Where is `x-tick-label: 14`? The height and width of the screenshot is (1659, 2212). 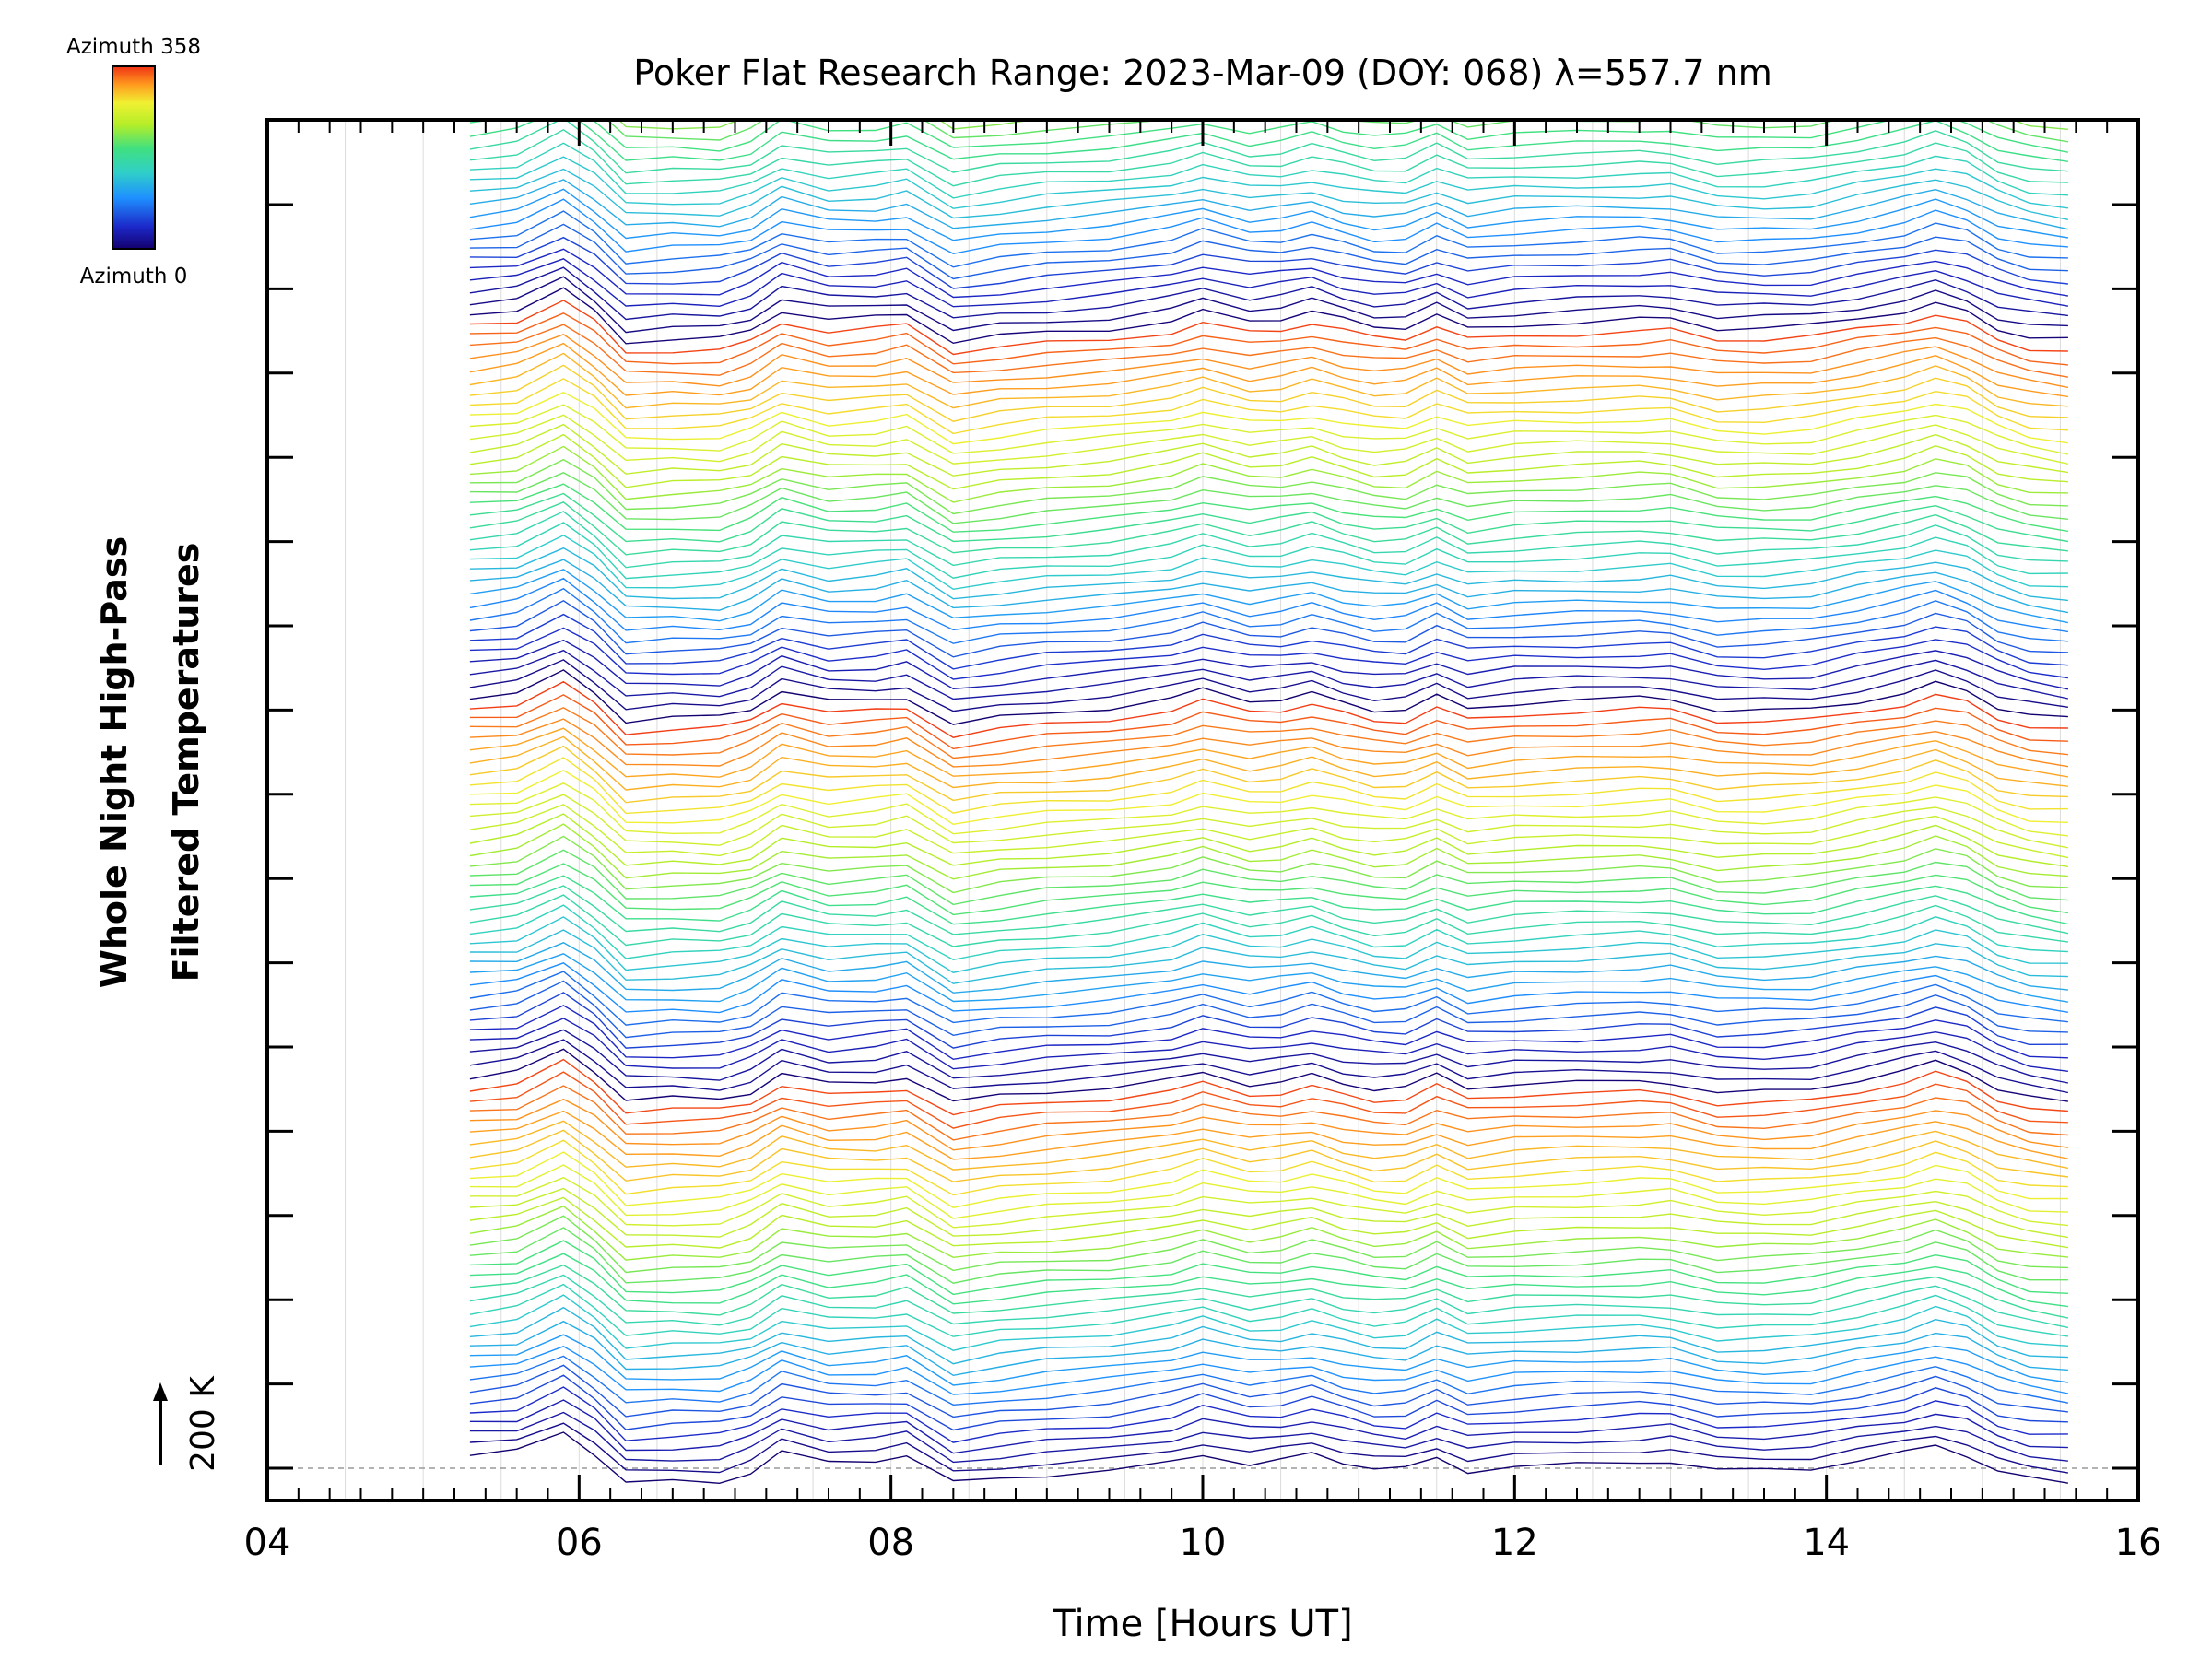 x-tick-label: 14 is located at coordinates (1826, 1543).